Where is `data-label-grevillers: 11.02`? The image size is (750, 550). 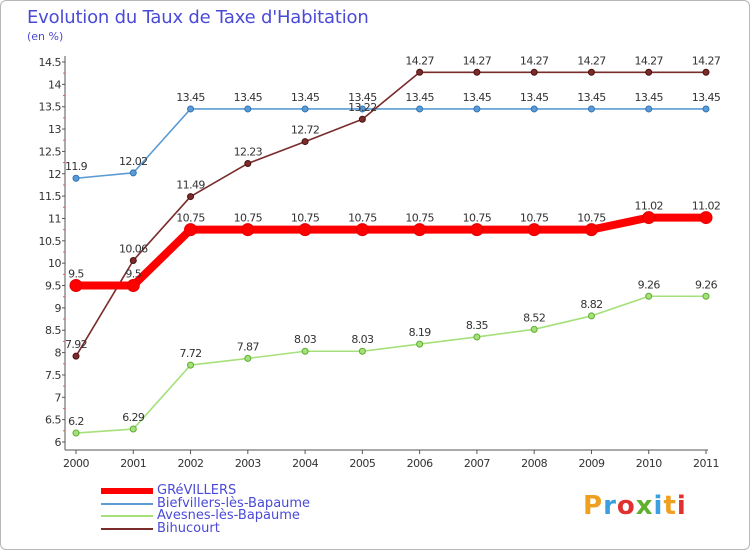
data-label-grevillers: 11.02 is located at coordinates (706, 206).